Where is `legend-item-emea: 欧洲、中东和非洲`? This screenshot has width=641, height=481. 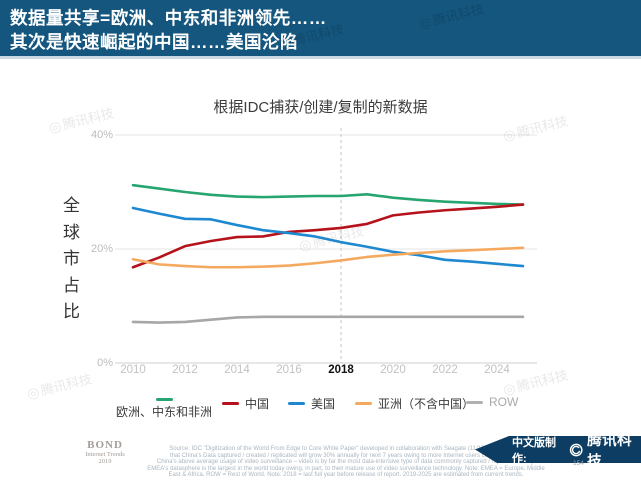 legend-item-emea: 欧洲、中东和非洲 is located at coordinates (164, 407).